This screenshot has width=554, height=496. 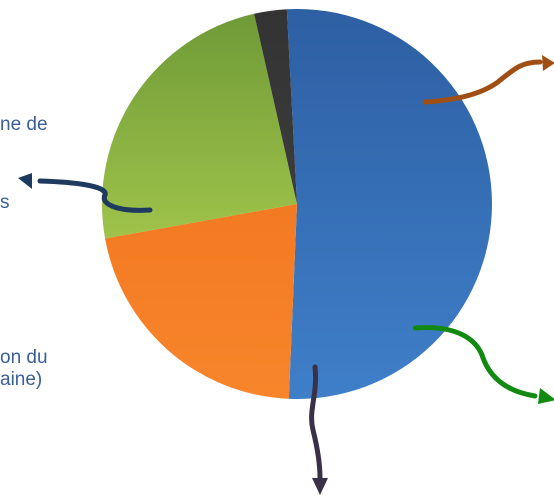 I want to click on label-fragment-3: on du, so click(x=24, y=357).